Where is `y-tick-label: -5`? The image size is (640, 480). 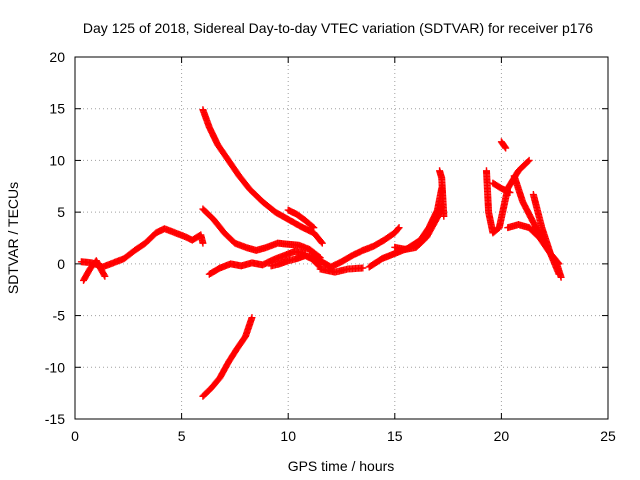 y-tick-label: -5 is located at coordinates (59, 316).